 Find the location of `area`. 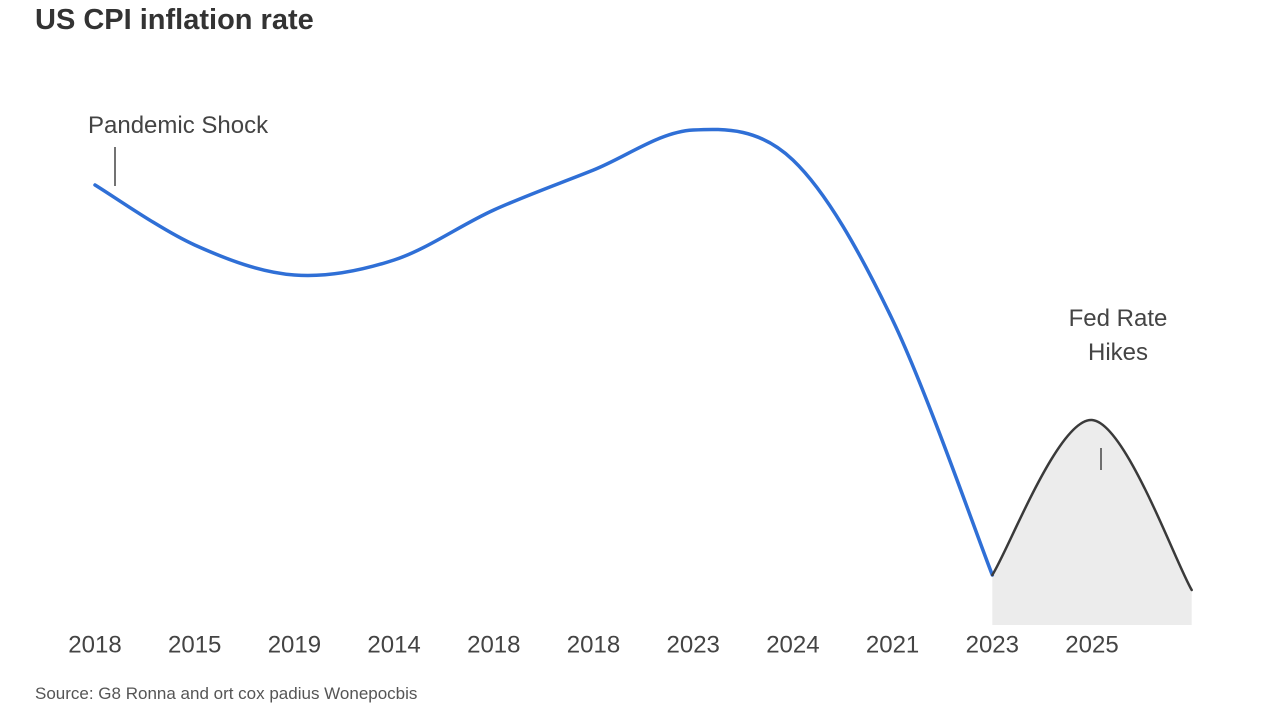

area is located at coordinates (1092, 522).